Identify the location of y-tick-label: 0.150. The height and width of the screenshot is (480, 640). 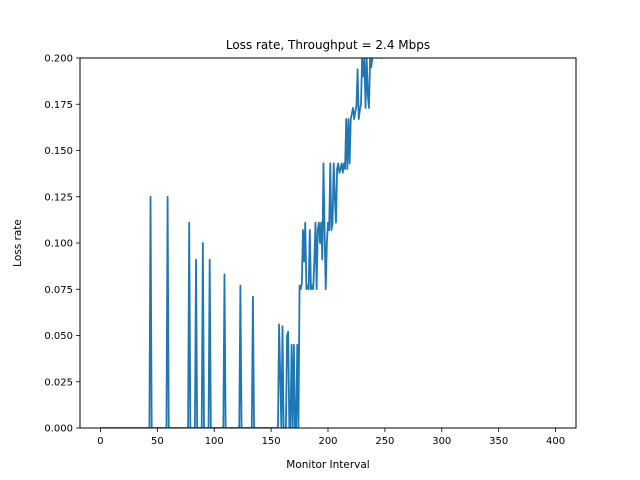
(58, 151).